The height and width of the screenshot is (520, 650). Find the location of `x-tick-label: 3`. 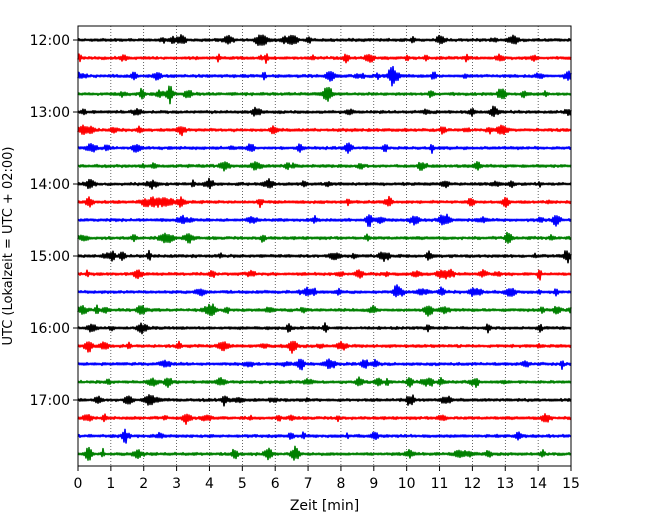

x-tick-label: 3 is located at coordinates (176, 484).